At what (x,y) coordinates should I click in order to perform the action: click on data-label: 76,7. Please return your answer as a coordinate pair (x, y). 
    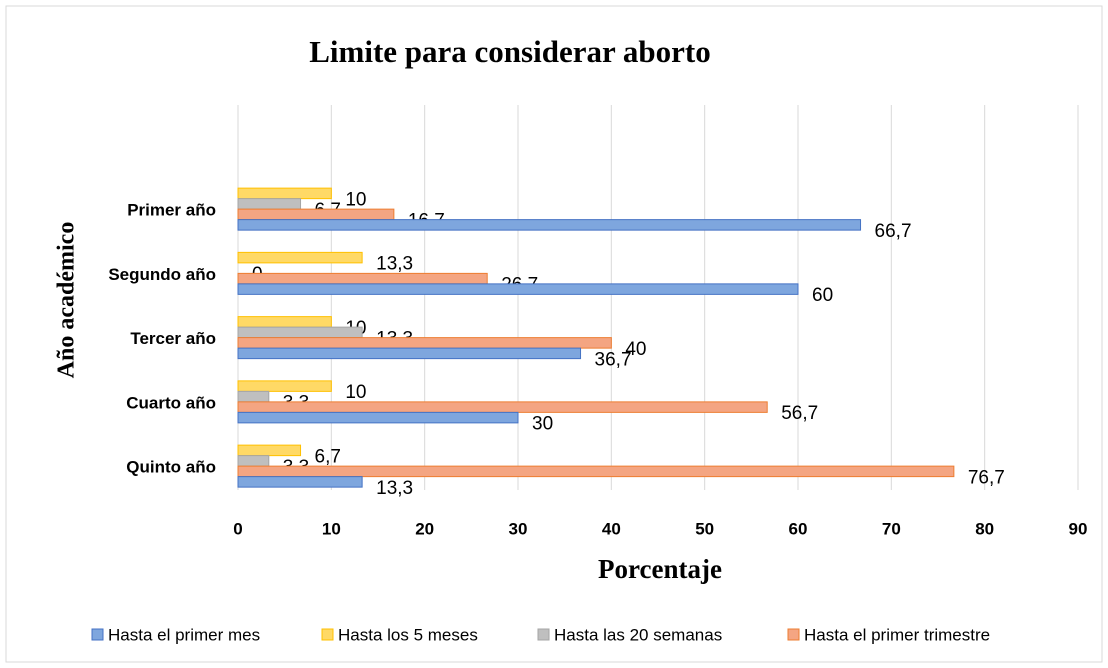
    Looking at the image, I should click on (986, 477).